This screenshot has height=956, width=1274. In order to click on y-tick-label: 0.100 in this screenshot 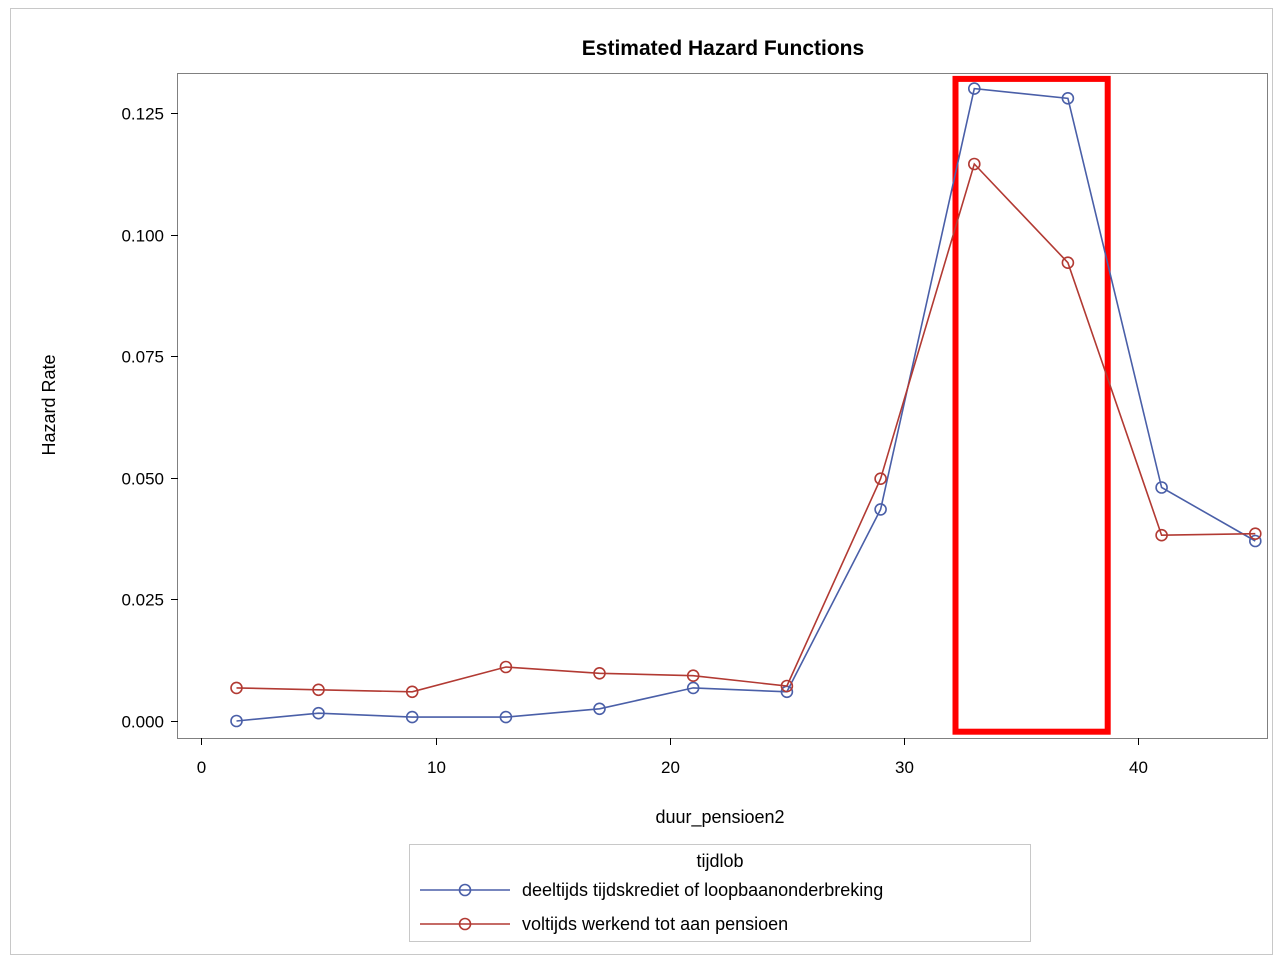, I will do `click(142, 236)`.